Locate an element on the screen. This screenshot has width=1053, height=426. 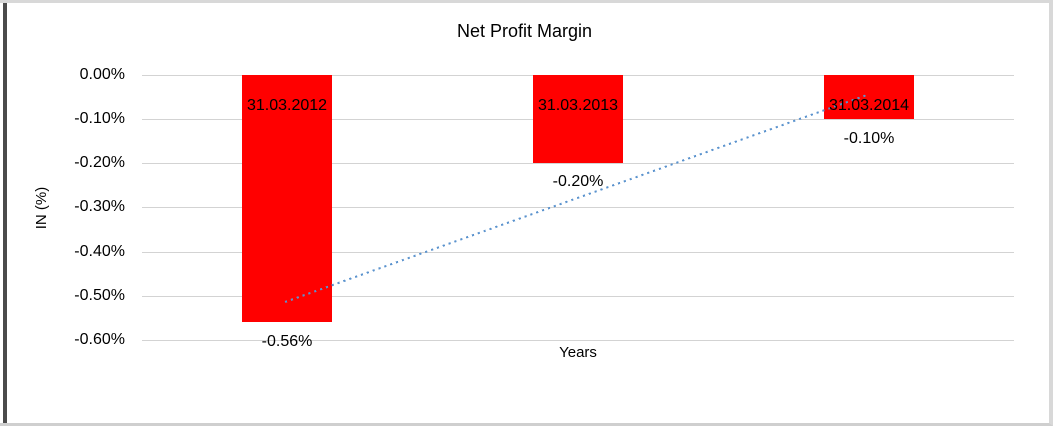
gridline--0.60 is located at coordinates (578, 340).